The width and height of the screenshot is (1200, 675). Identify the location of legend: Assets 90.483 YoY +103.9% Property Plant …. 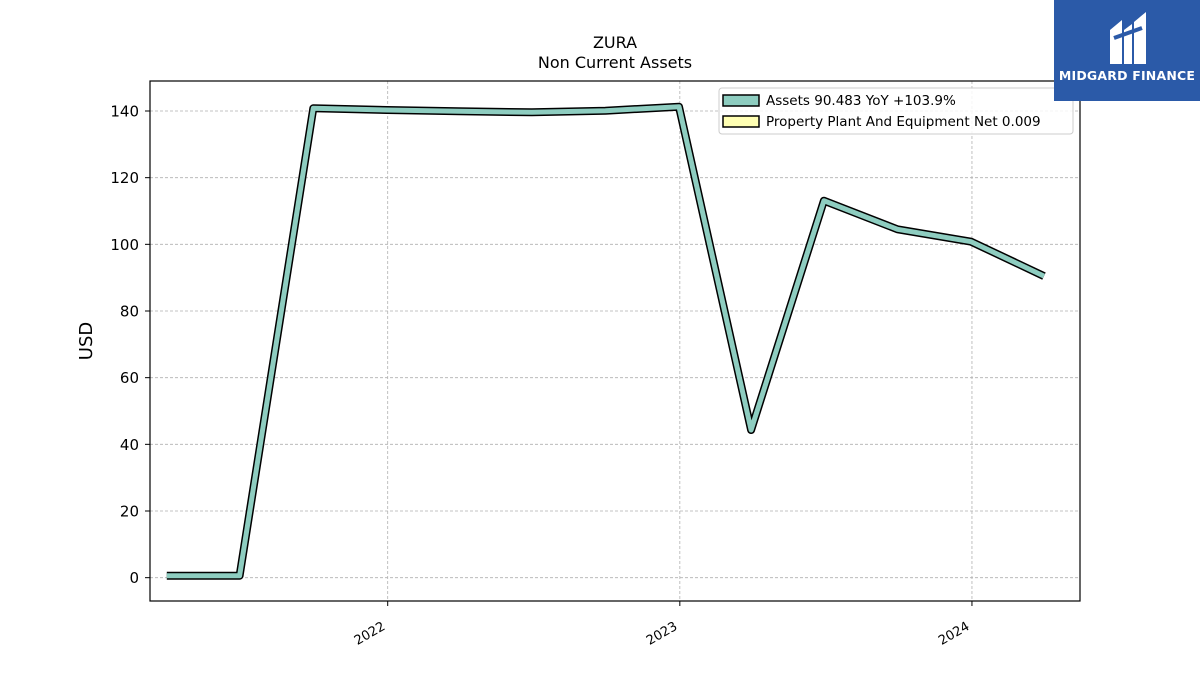
(896, 111).